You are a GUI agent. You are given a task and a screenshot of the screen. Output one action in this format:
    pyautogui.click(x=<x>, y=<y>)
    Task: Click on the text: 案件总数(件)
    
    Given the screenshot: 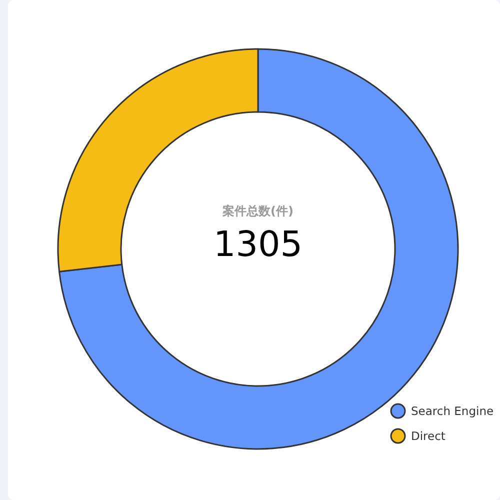 What is the action you would take?
    pyautogui.click(x=258, y=211)
    